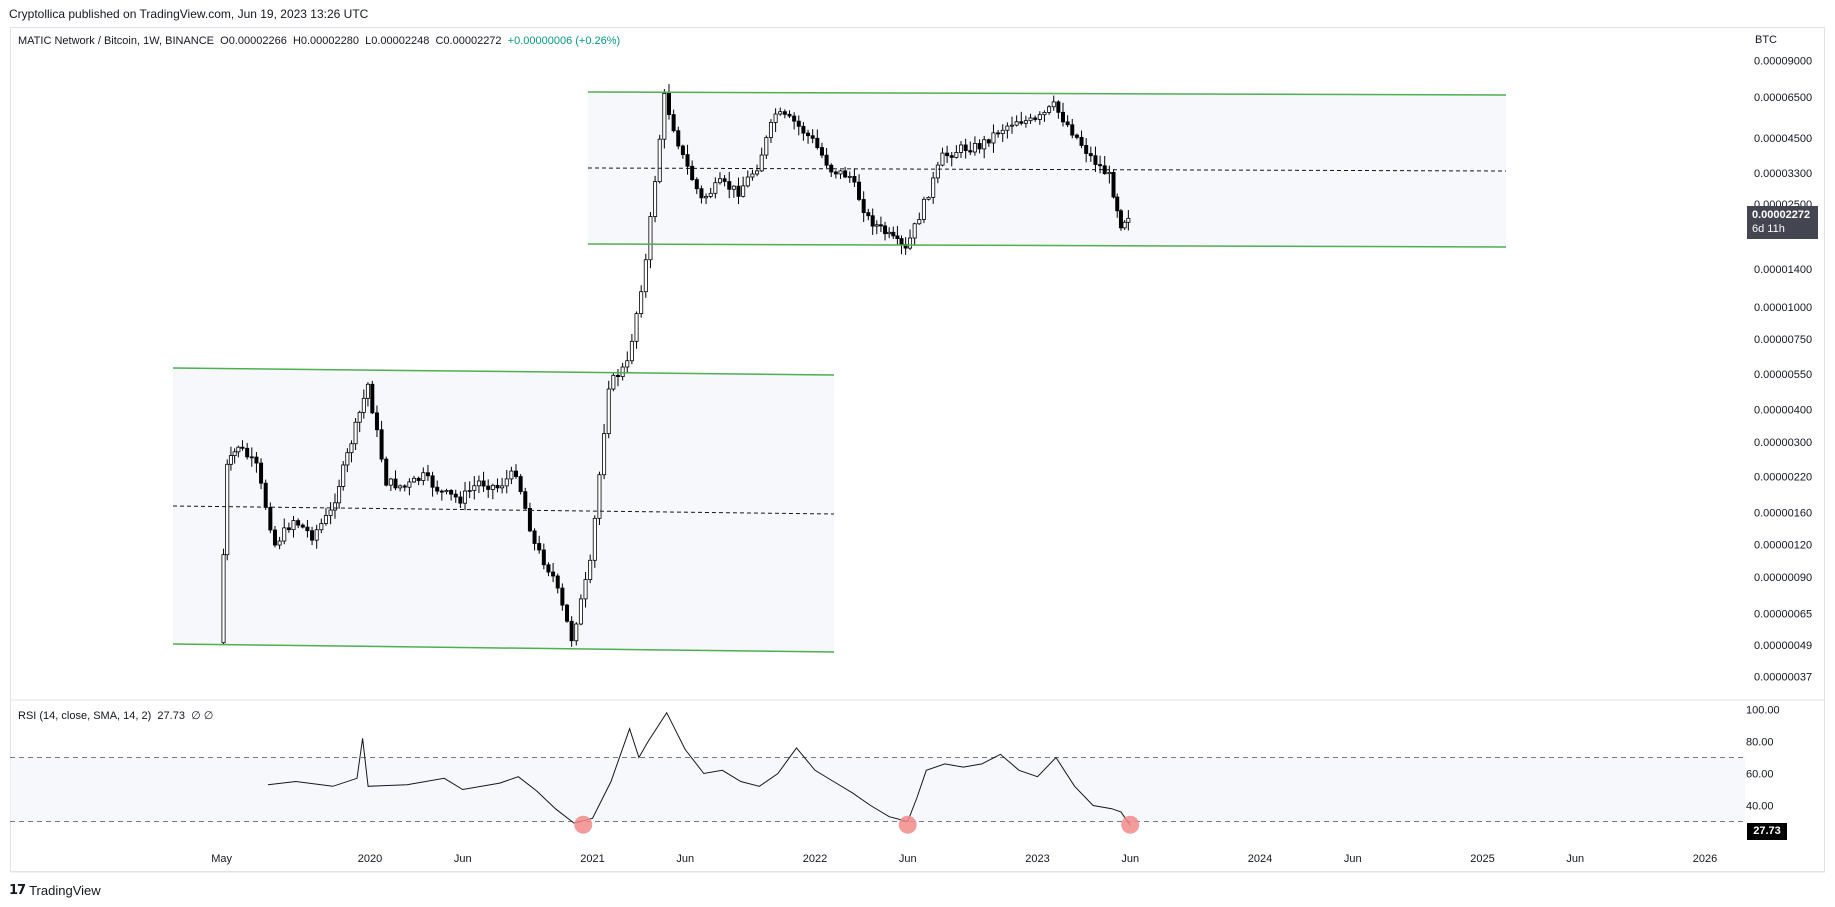 This screenshot has width=1835, height=907. Describe the element at coordinates (1783, 375) in the screenshot. I see `price-tick-label: 0.00000550` at that location.